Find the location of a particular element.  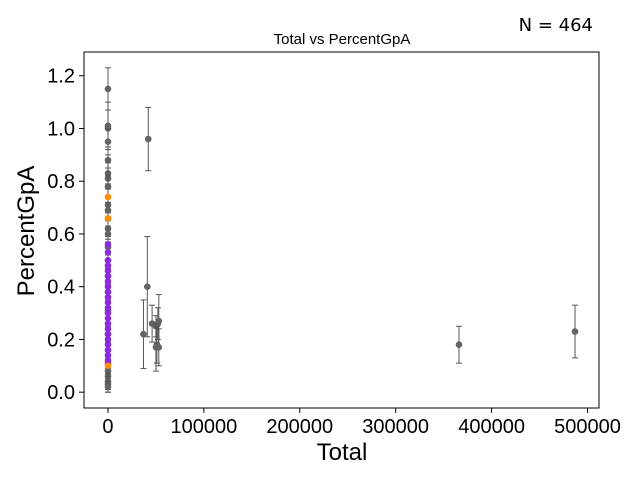

series-orange is located at coordinates (108, 281).